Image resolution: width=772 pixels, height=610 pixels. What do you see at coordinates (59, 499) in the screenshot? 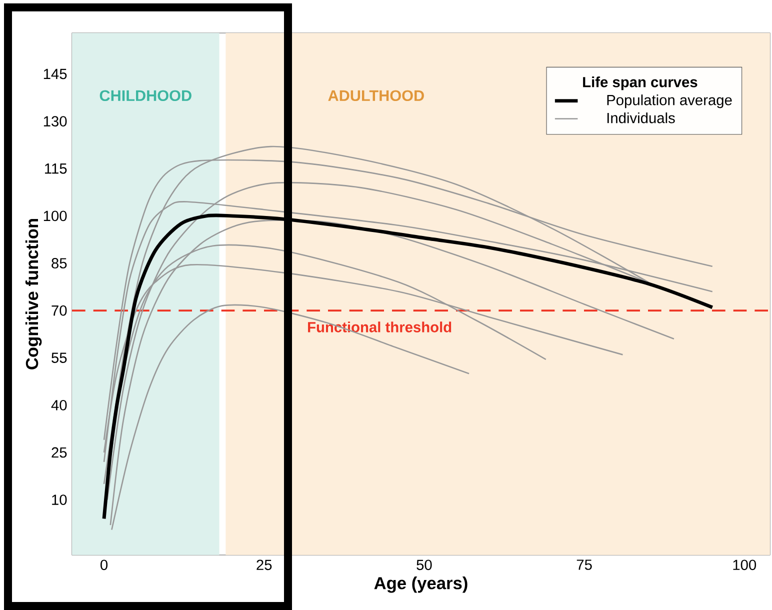
I see `y-tick-label: 10` at bounding box center [59, 499].